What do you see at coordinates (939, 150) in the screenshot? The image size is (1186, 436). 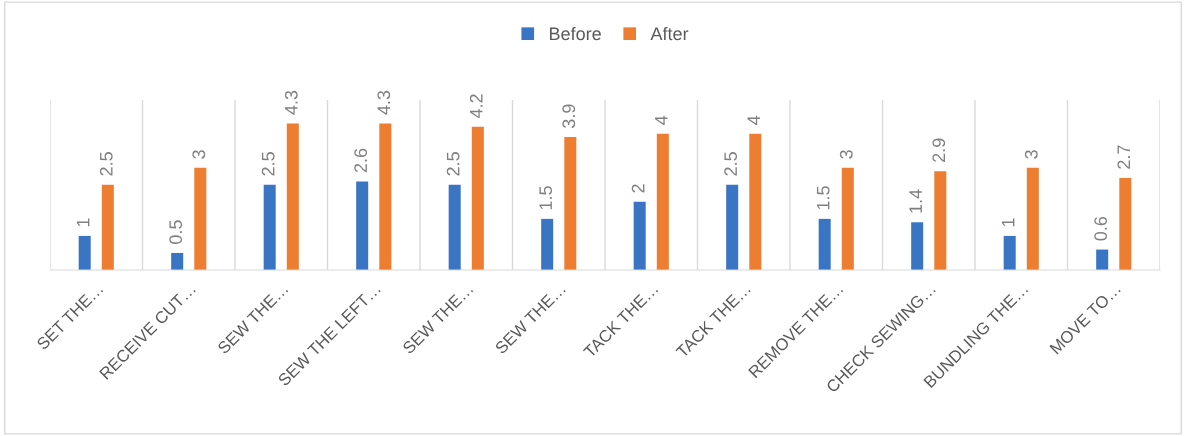 I see `data-label: 2.9` at bounding box center [939, 150].